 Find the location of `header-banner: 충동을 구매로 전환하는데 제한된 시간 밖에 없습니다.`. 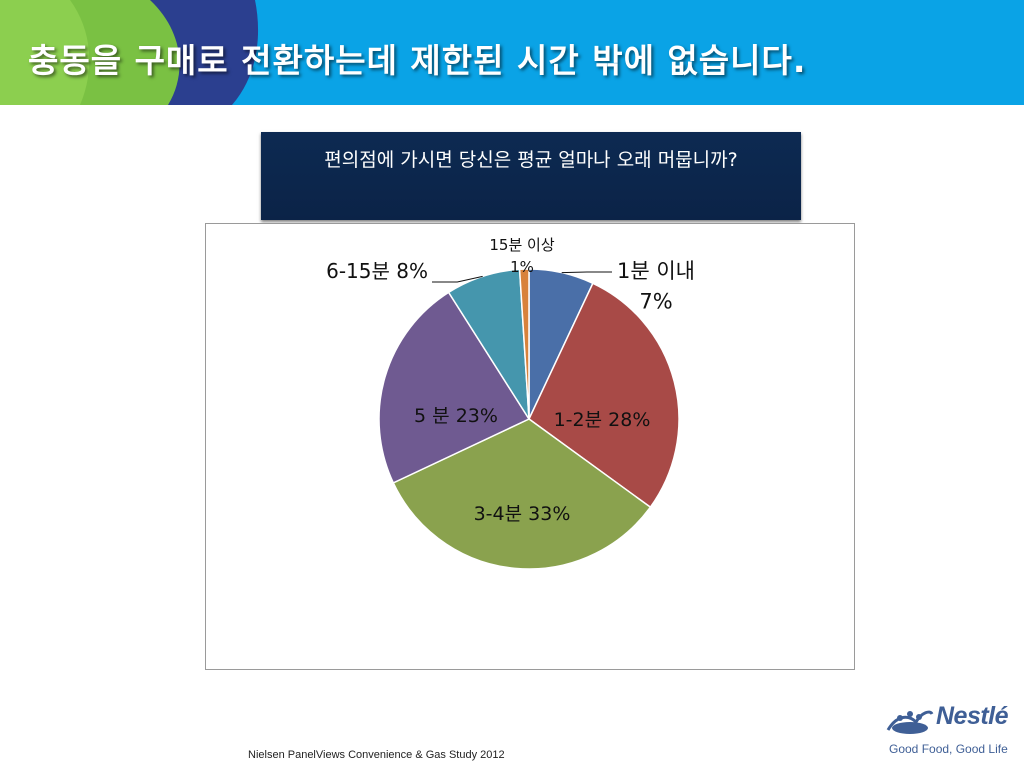

header-banner: 충동을 구매로 전환하는데 제한된 시간 밖에 없습니다. is located at coordinates (512, 52).